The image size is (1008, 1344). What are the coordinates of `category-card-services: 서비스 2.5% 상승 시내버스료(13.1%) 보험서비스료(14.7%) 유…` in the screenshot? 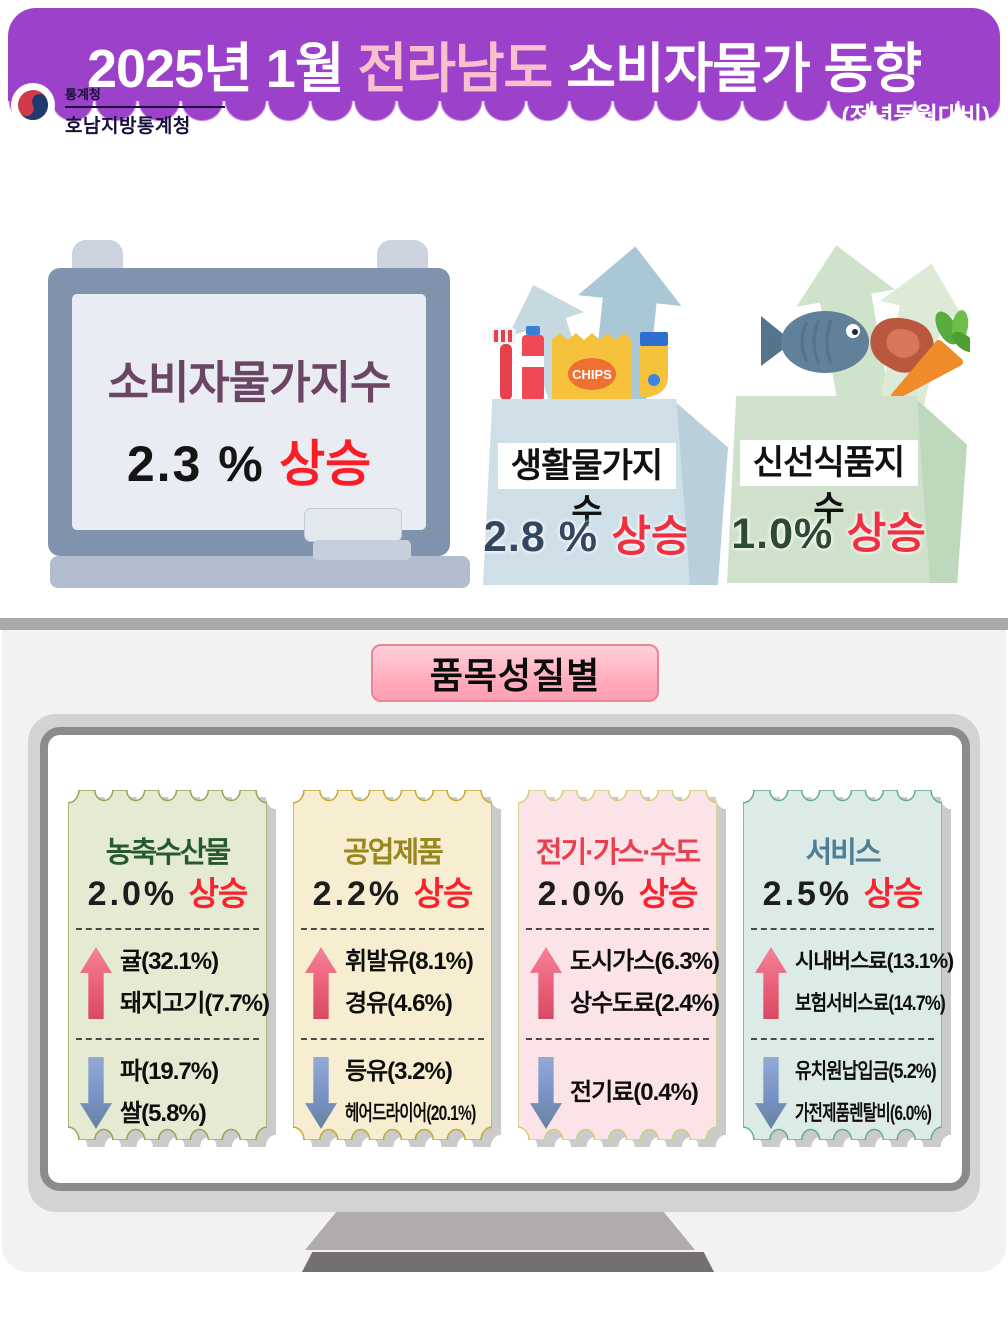 It's located at (848, 965).